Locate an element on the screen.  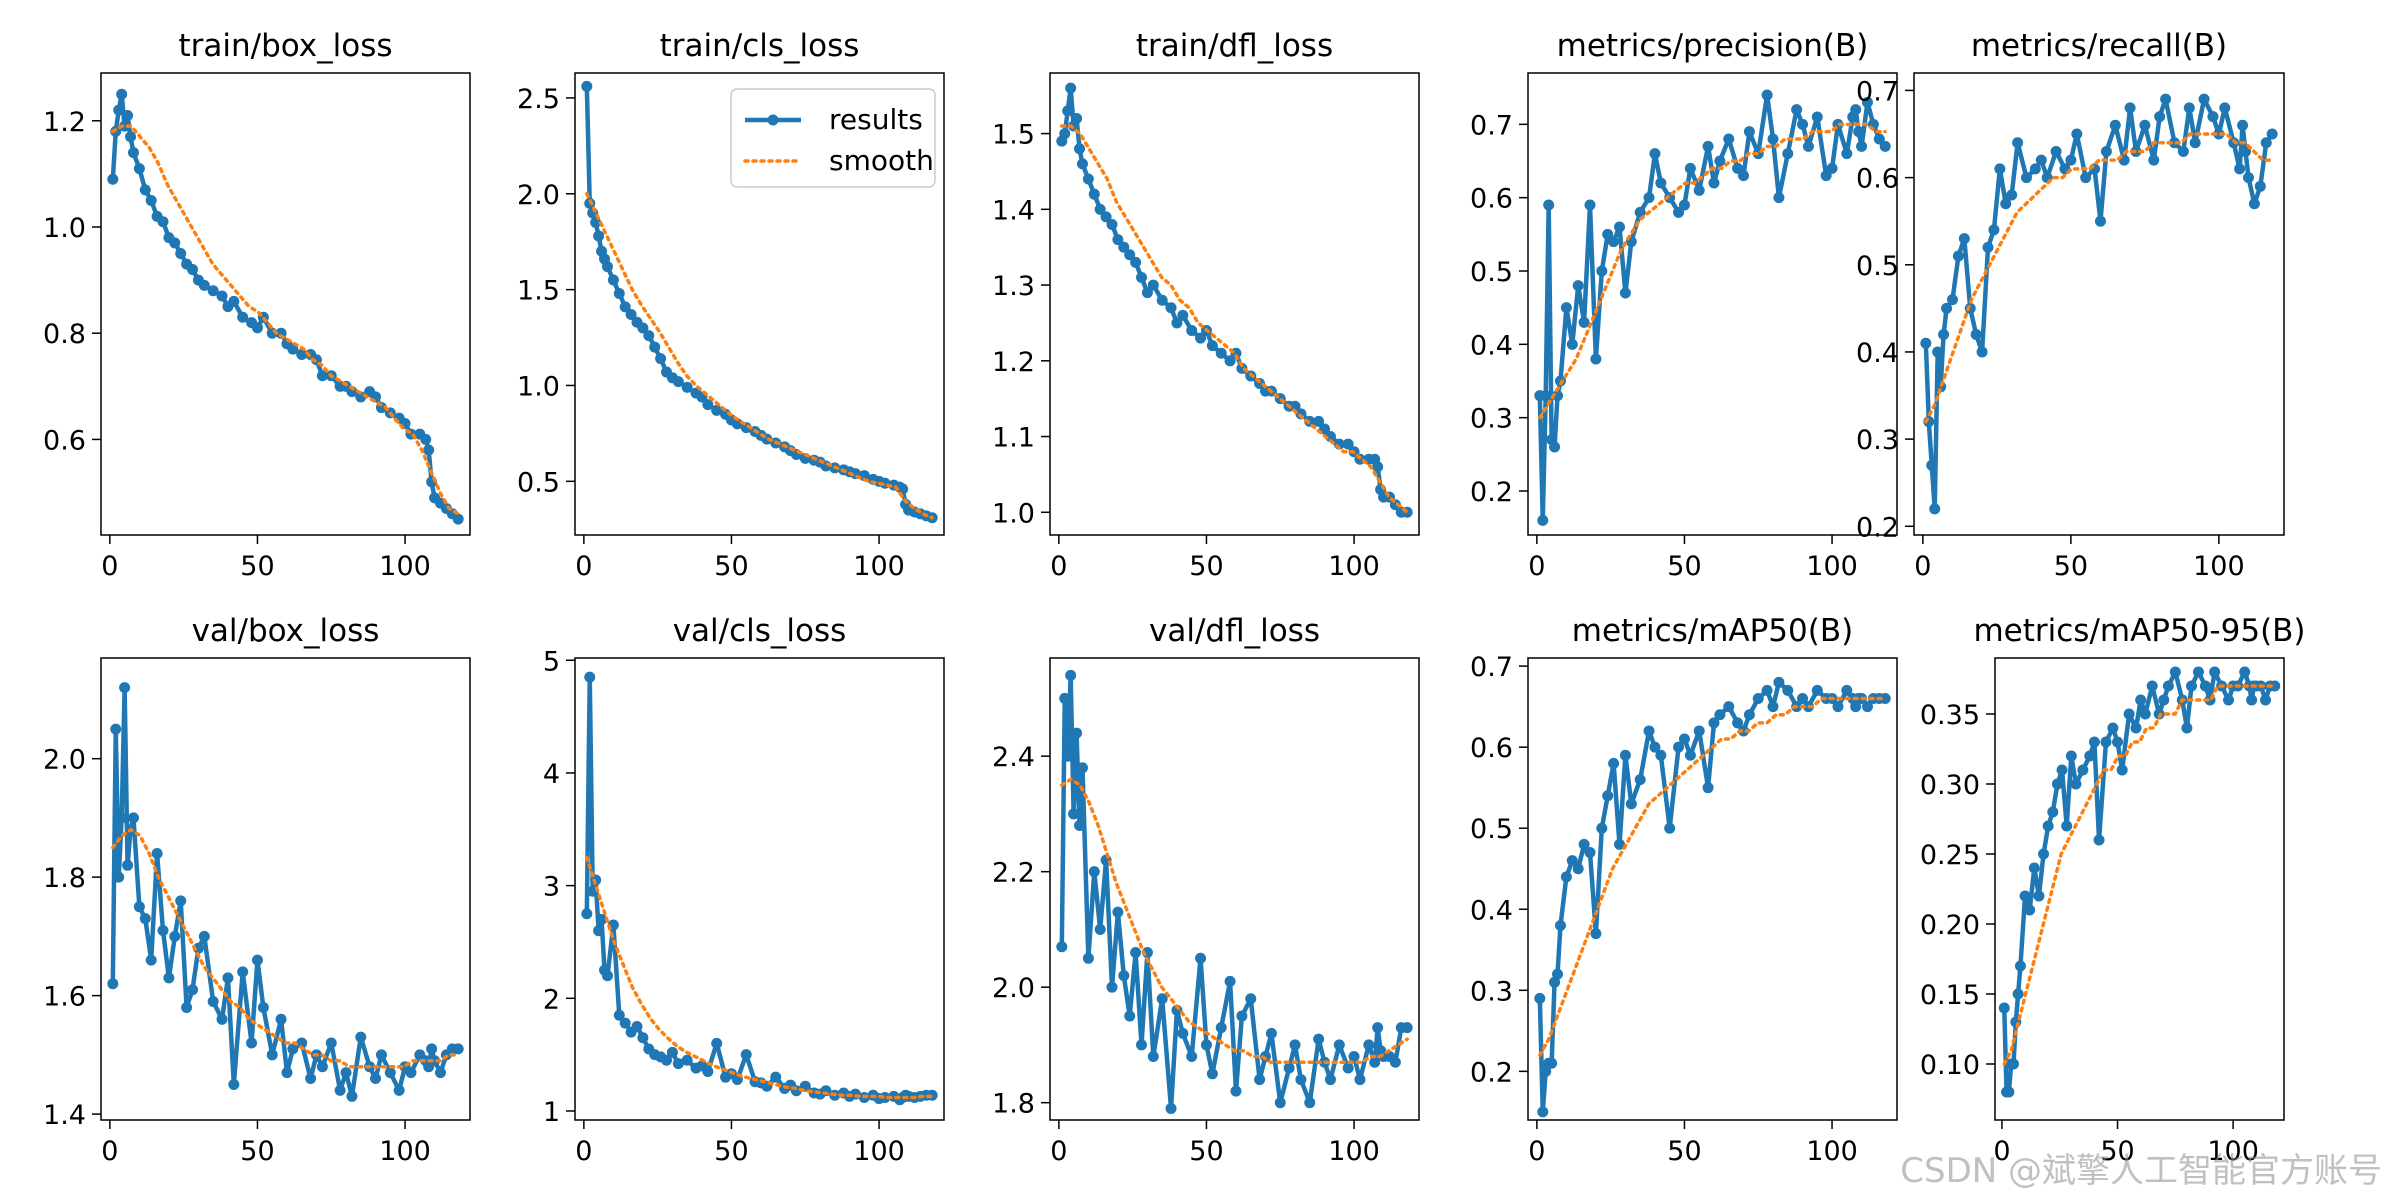
results-line is located at coordinates (1712, 307).